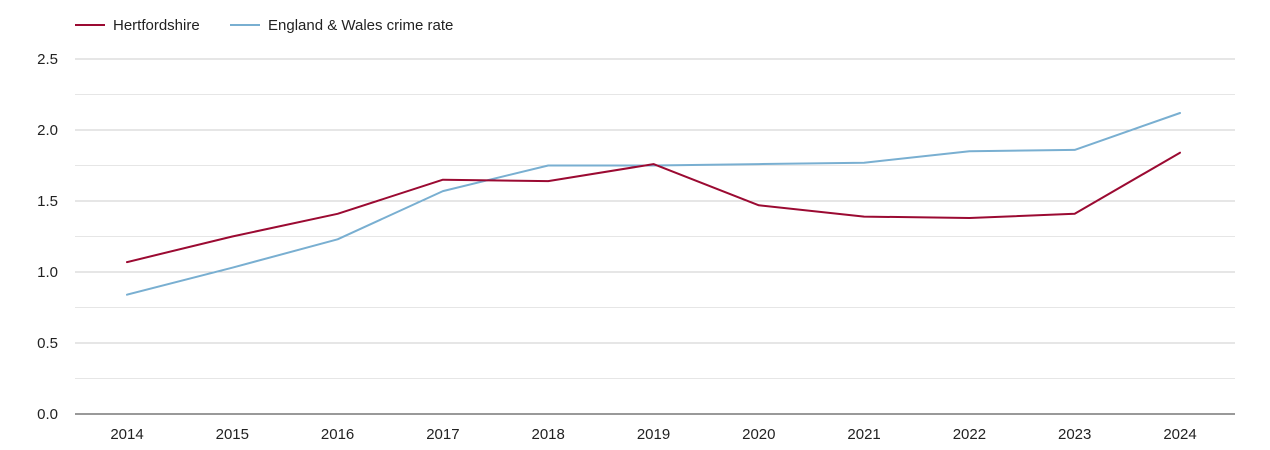 This screenshot has height=450, width=1270. What do you see at coordinates (1179, 434) in the screenshot?
I see `x-tick-label: 2024` at bounding box center [1179, 434].